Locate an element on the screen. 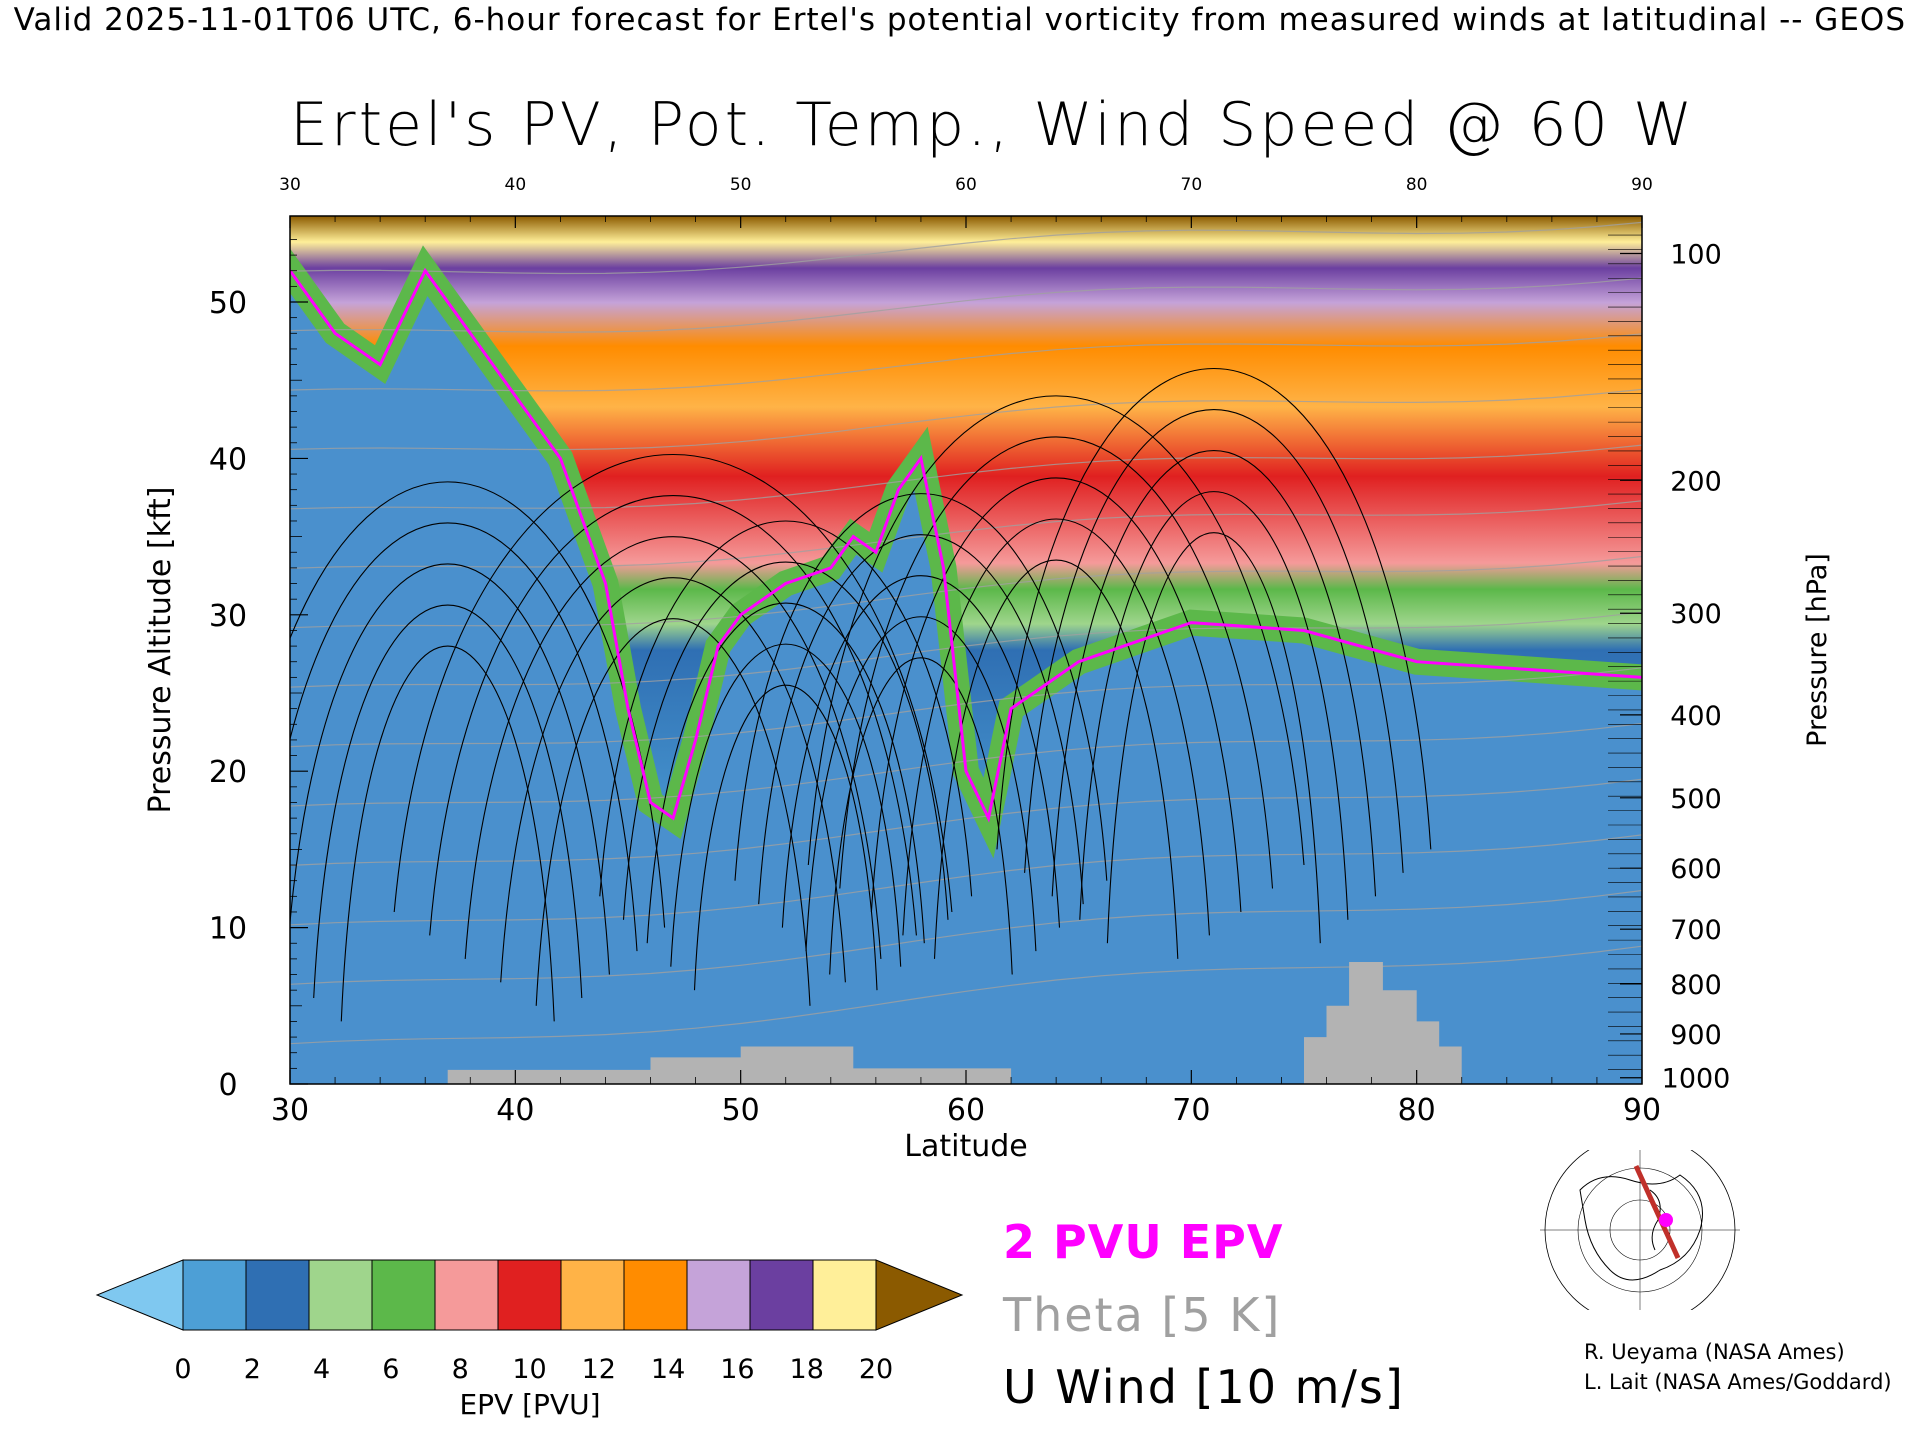 The image size is (1920, 1440). y-tick-label-10: 10 is located at coordinates (228, 929).